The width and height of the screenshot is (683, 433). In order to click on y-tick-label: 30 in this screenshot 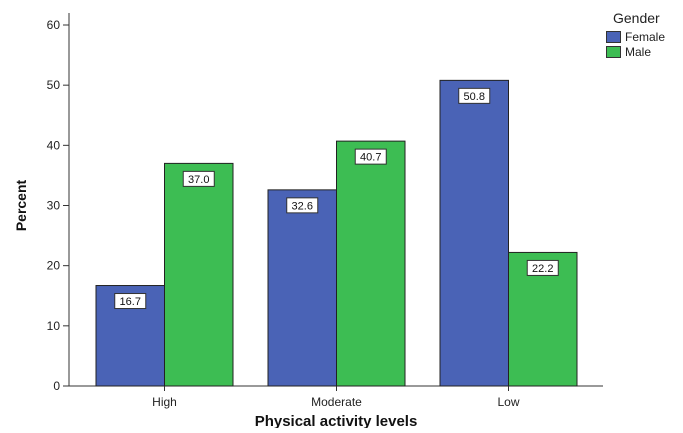, I will do `click(54, 206)`.